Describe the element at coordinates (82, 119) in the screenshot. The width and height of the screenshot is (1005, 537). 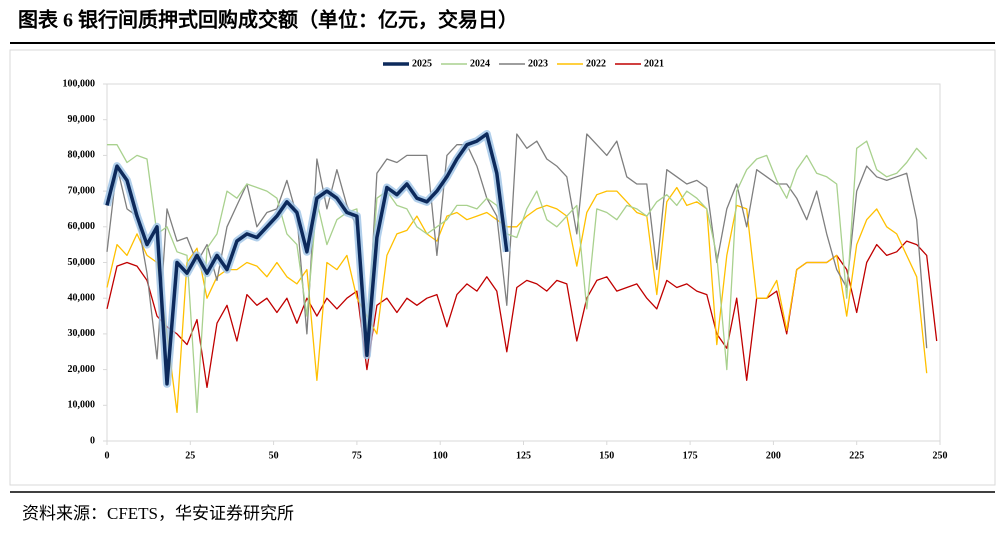
I see `y-tick-label: 90,000` at that location.